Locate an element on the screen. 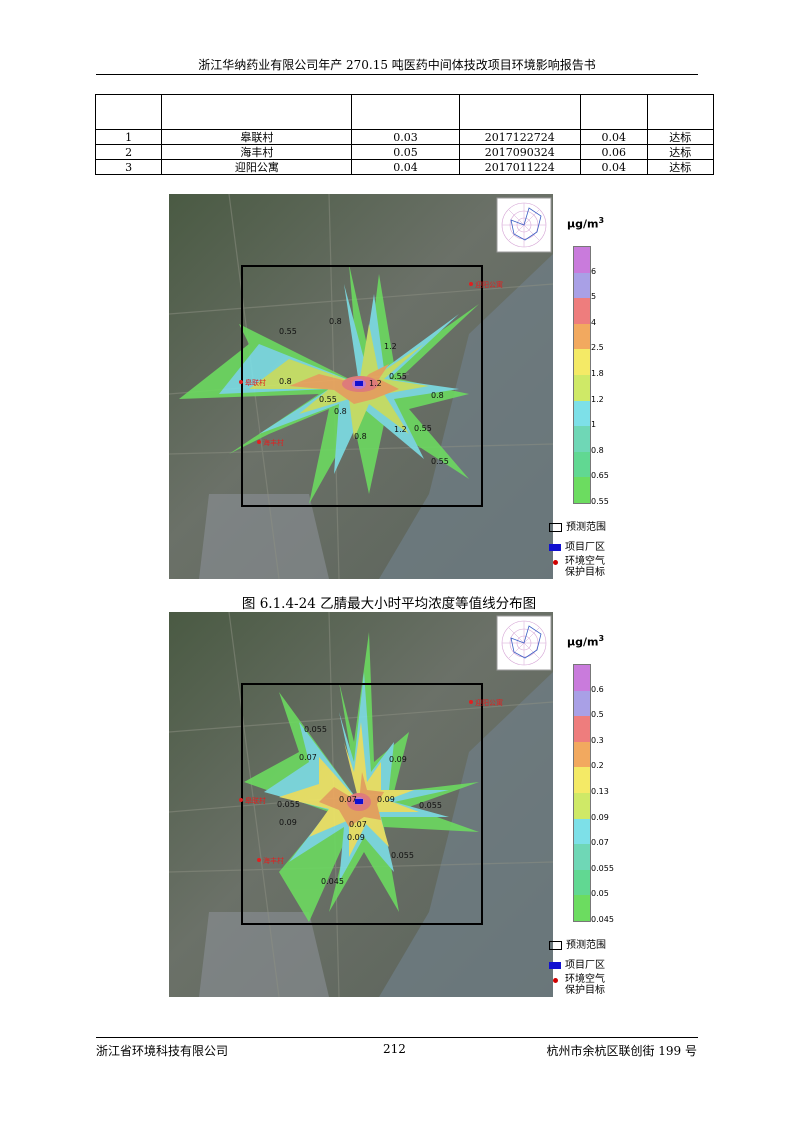 Image resolution: width=793 pixels, height=1121 pixels. legend-tick-label: 0.055 is located at coordinates (602, 868).